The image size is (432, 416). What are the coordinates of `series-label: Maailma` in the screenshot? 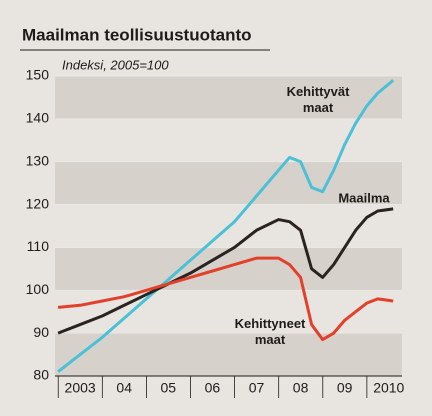 It's located at (364, 197).